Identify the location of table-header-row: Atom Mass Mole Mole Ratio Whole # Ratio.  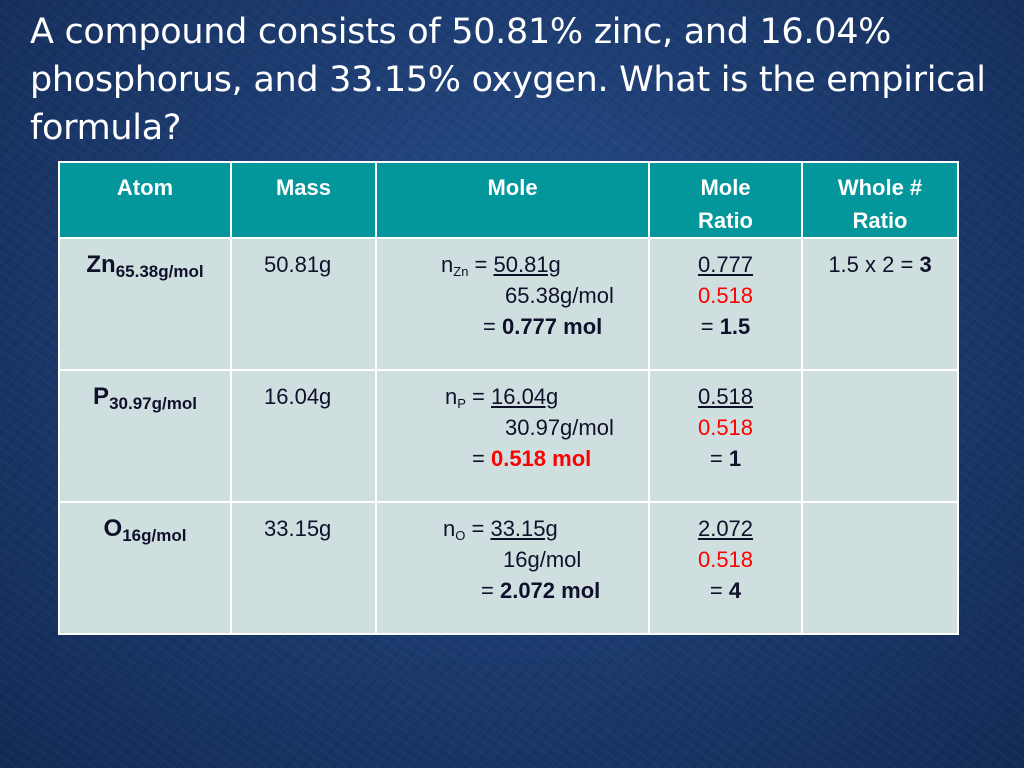
(508, 200).